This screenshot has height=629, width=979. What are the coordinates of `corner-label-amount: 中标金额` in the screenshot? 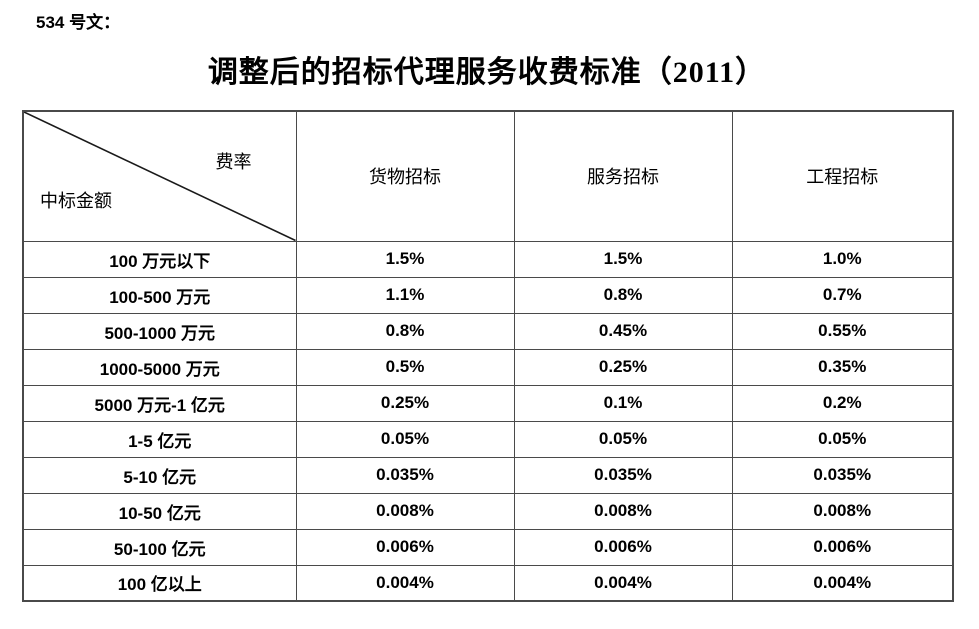 It's located at (76, 200).